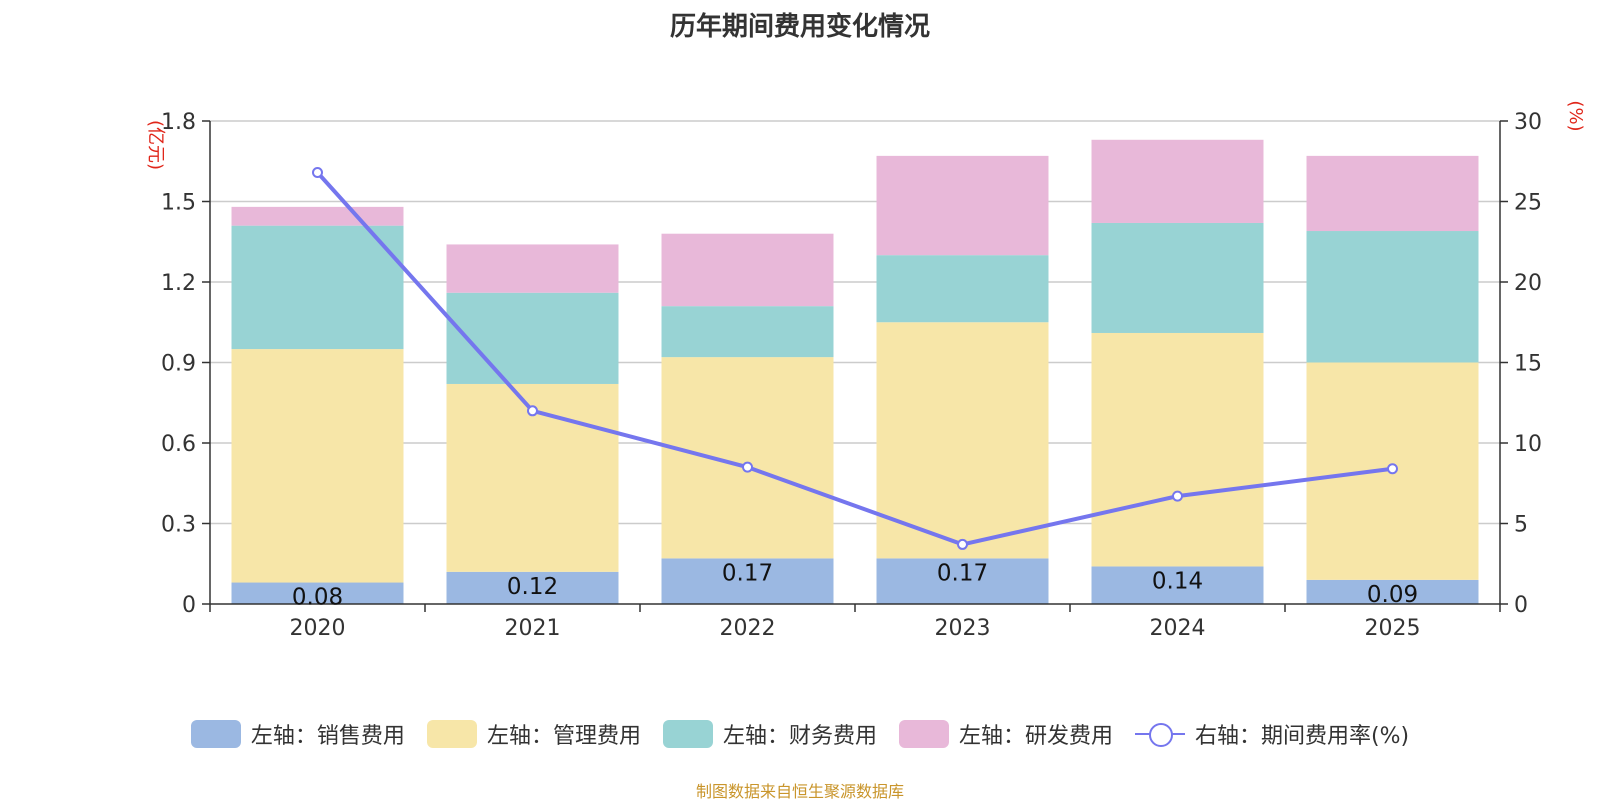 This screenshot has height=802, width=1600. I want to click on x-tick-label: 2021, so click(533, 628).